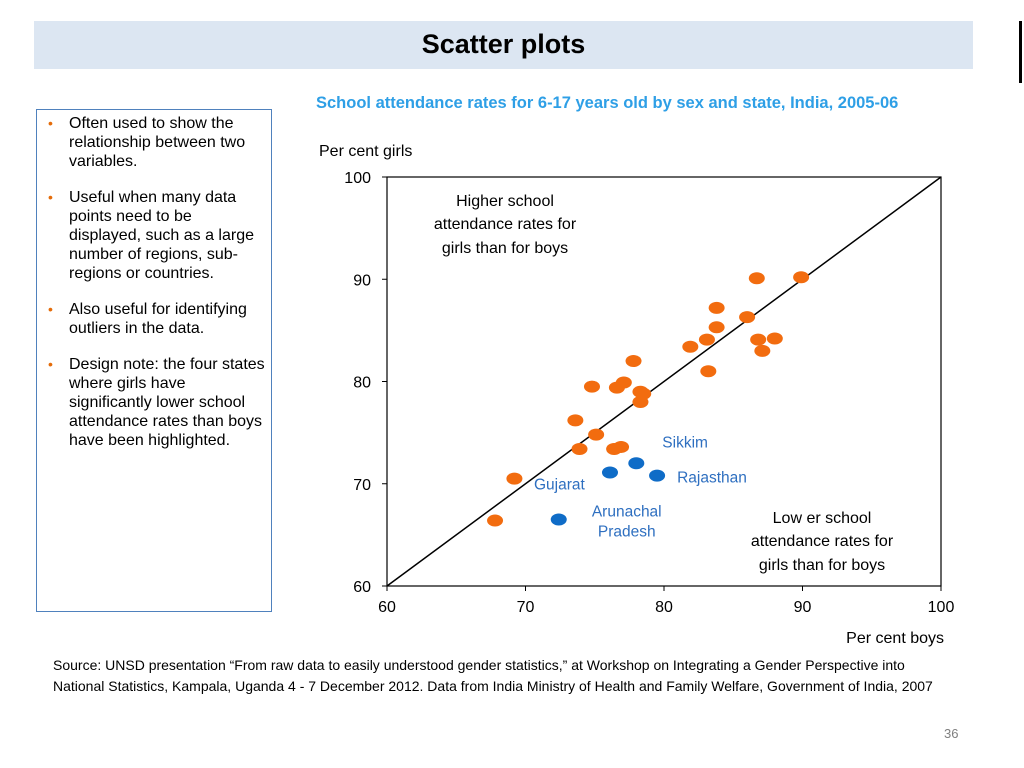 The height and width of the screenshot is (768, 1024). Describe the element at coordinates (526, 607) in the screenshot. I see `x-tick-label: 70` at that location.